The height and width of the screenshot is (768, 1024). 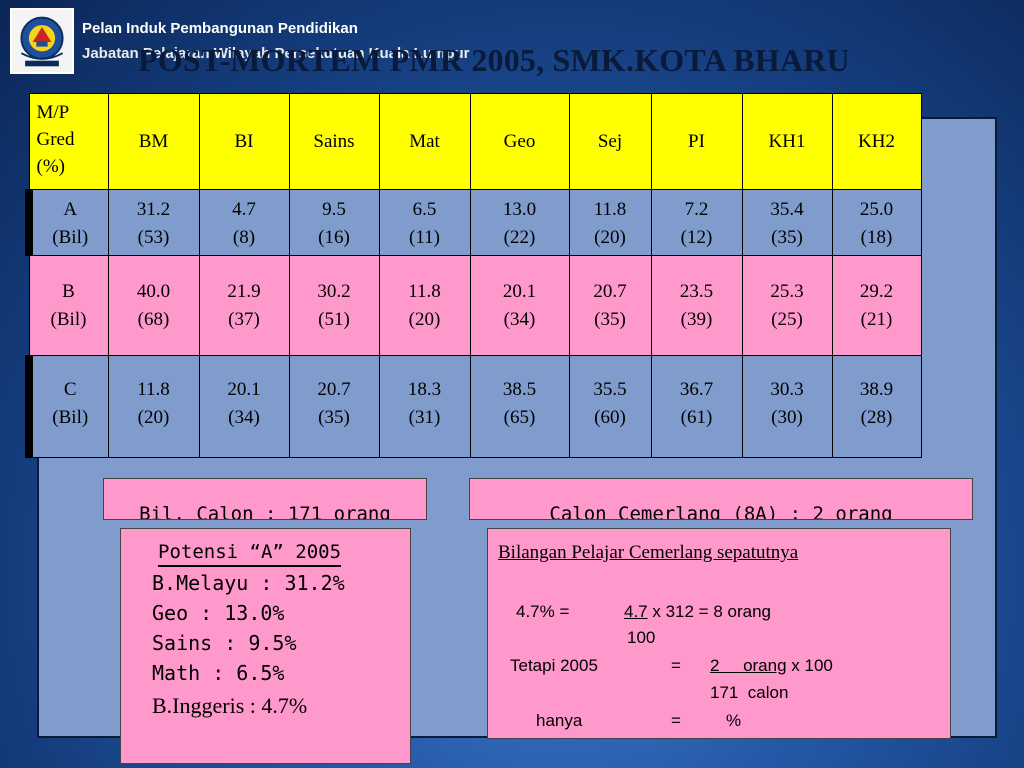 What do you see at coordinates (68, 305) in the screenshot?
I see `grade-label-cell: B (Bil)` at bounding box center [68, 305].